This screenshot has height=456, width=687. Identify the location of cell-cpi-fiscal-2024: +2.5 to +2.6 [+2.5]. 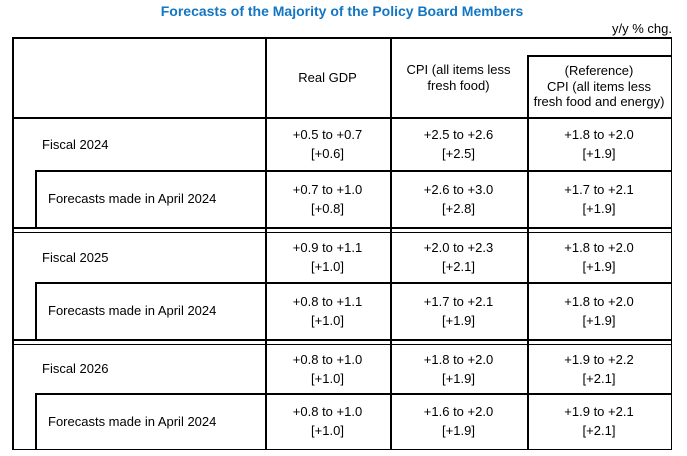
(458, 144).